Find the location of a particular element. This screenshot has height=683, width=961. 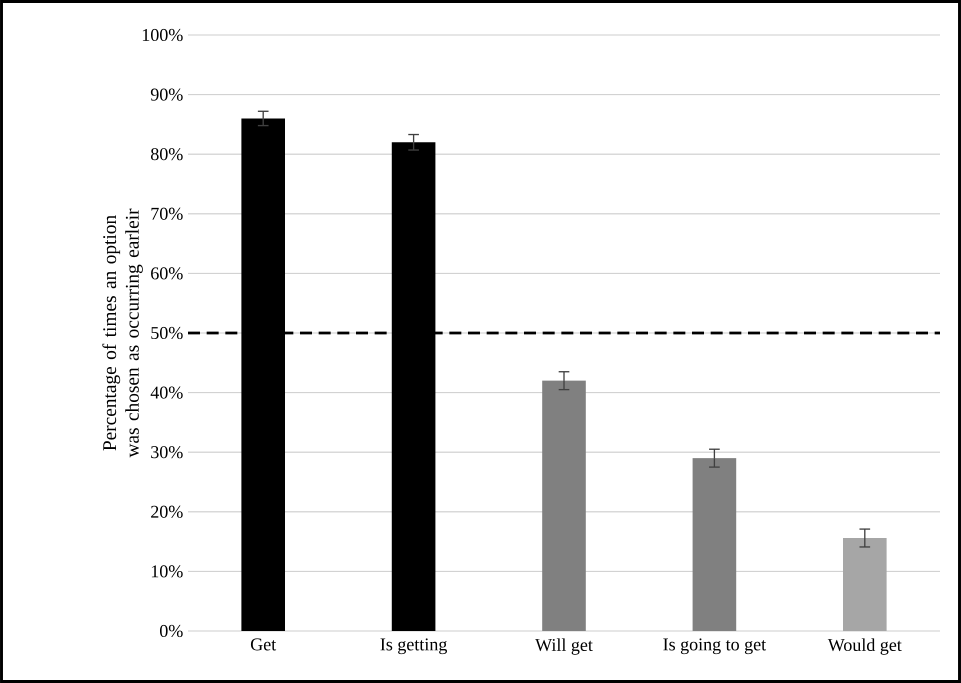

y-tick-label: 90% is located at coordinates (166, 94).